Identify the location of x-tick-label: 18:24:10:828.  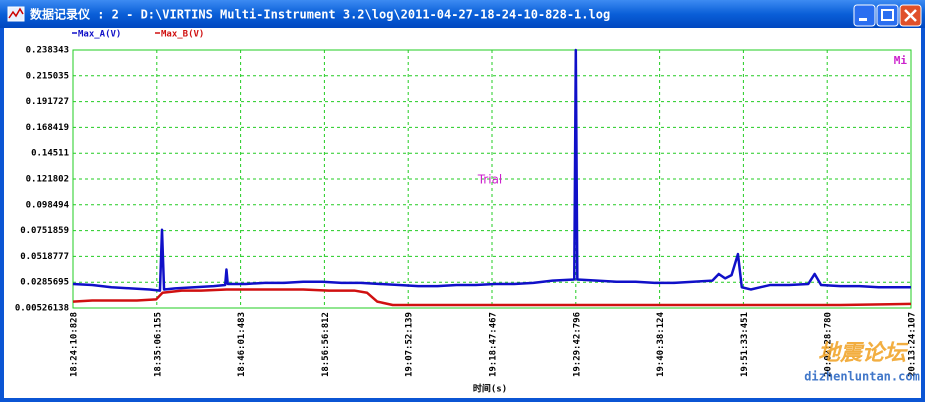
(75, 344).